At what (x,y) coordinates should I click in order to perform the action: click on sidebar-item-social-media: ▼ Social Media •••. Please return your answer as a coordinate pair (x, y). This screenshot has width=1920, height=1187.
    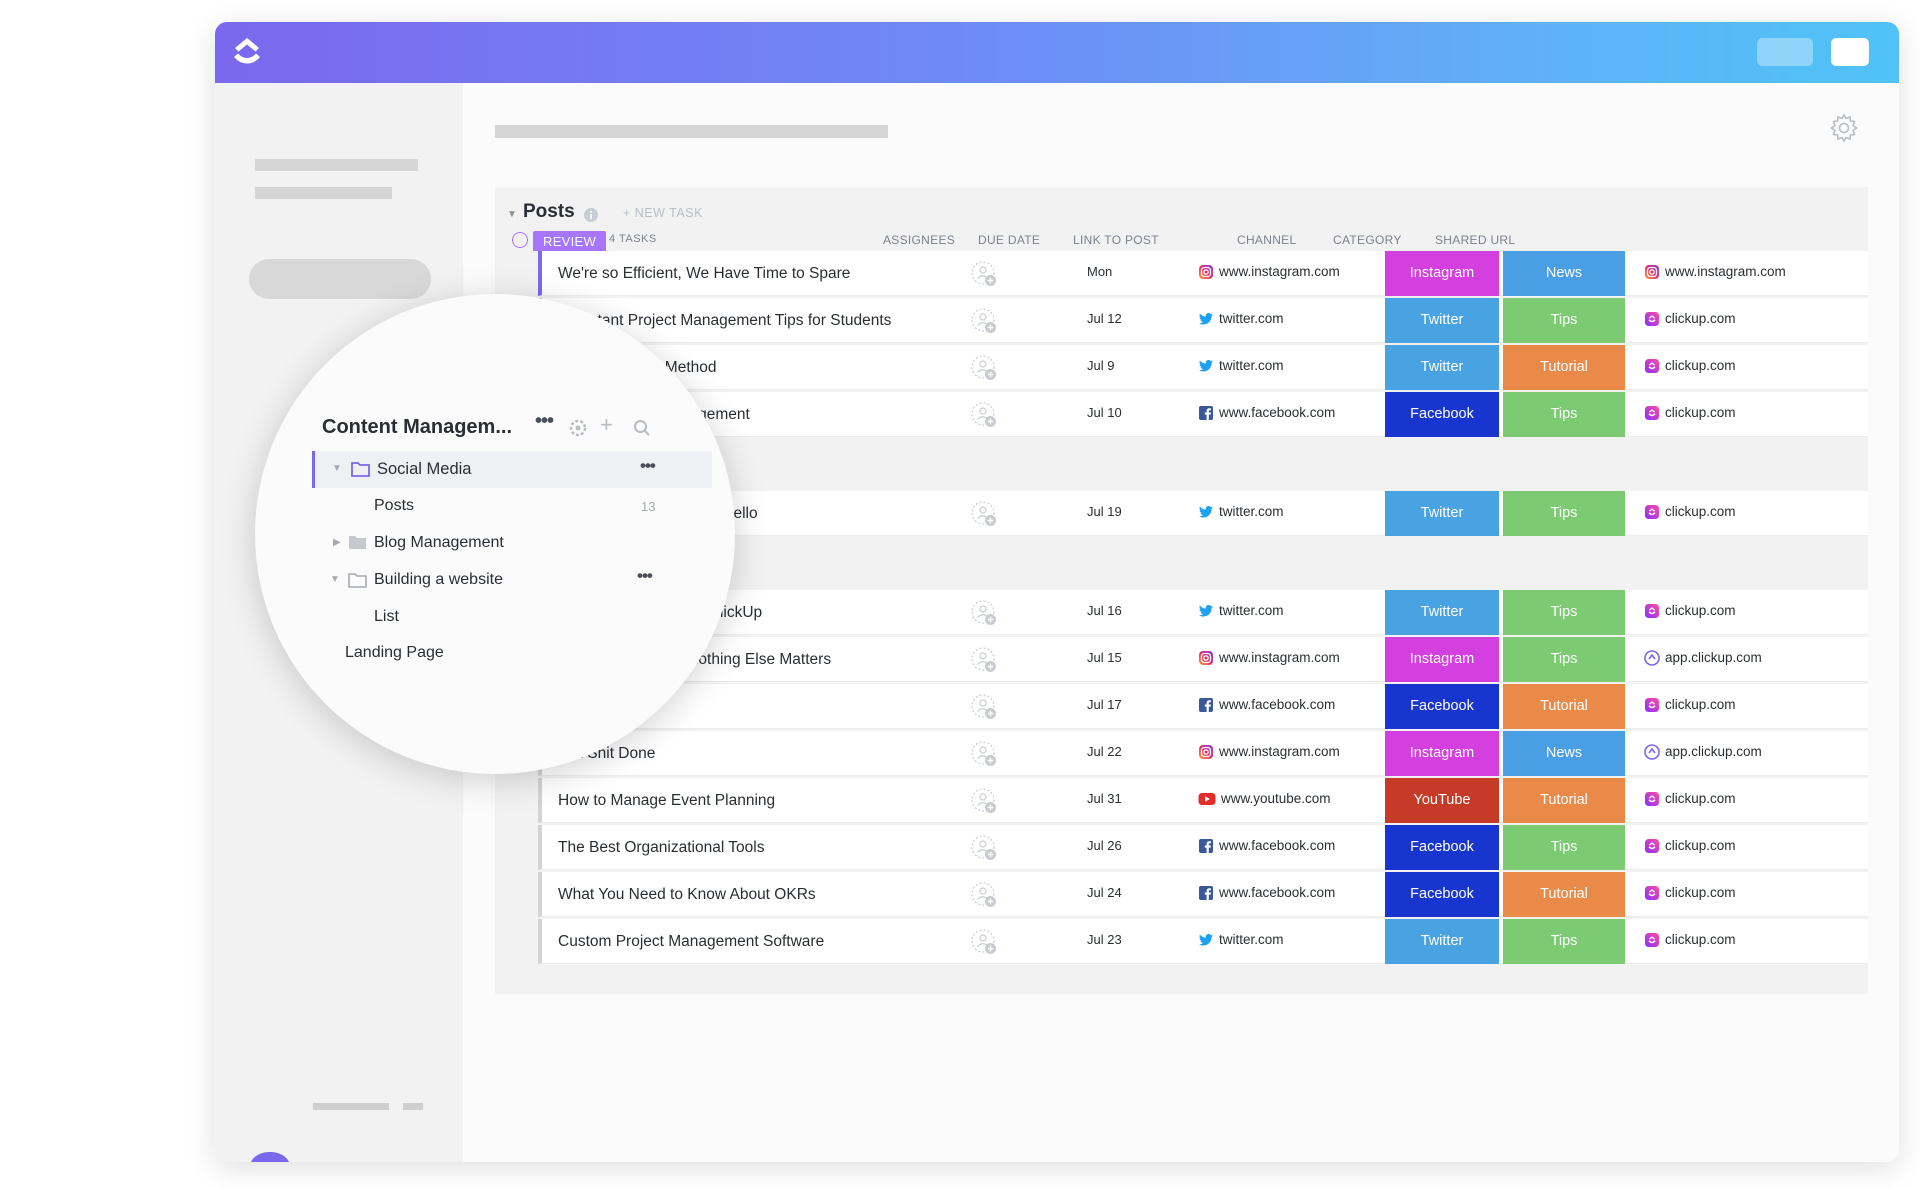
    Looking at the image, I should click on (512, 469).